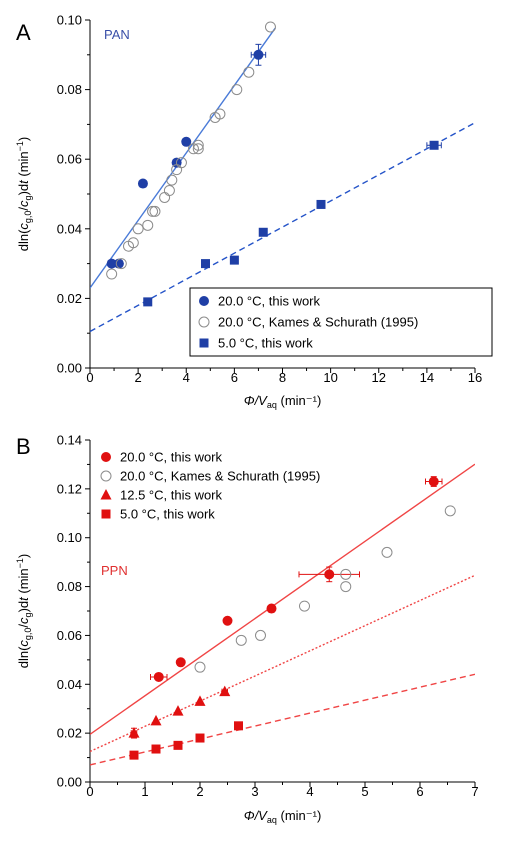 The image size is (506, 847). I want to click on inset-label: PPN, so click(114, 570).